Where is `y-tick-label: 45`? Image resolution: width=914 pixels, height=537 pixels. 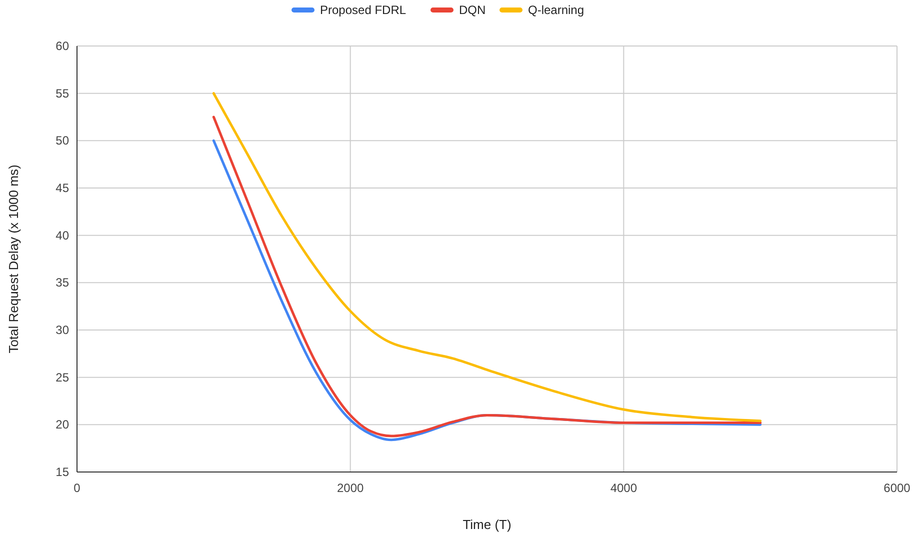
y-tick-label: 45 is located at coordinates (63, 188).